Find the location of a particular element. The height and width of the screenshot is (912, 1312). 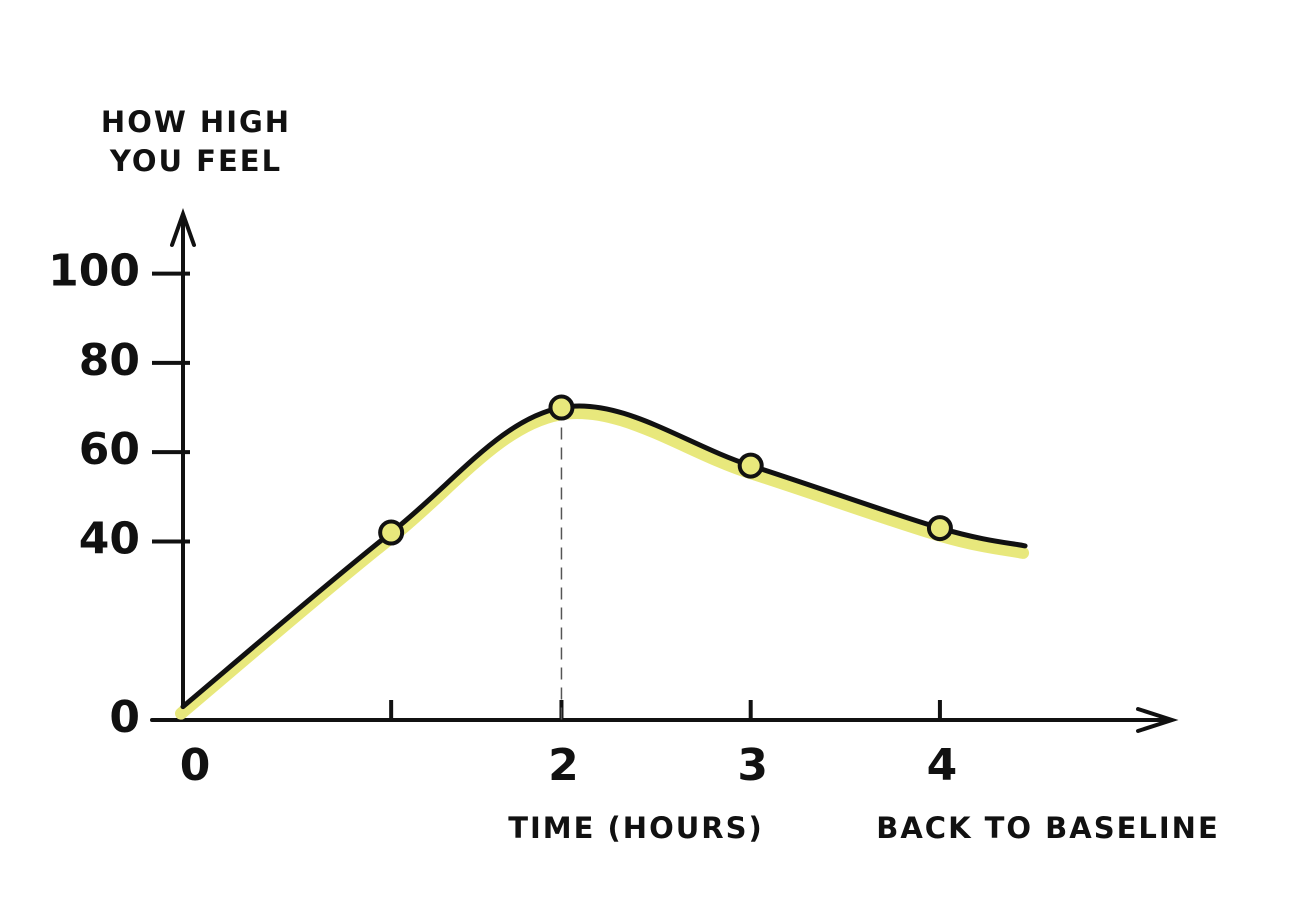

x-tick-label: 2 is located at coordinates (563, 765).